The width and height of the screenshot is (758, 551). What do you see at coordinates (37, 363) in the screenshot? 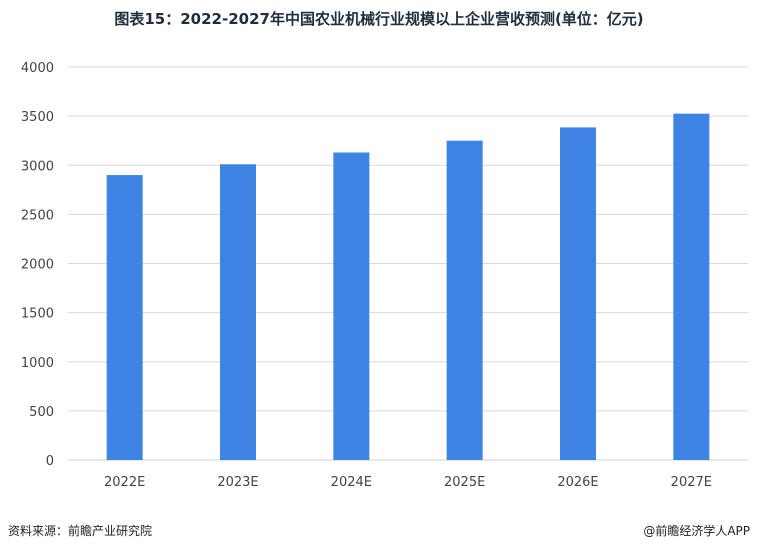
I see `y-tick-label: 1000` at bounding box center [37, 363].